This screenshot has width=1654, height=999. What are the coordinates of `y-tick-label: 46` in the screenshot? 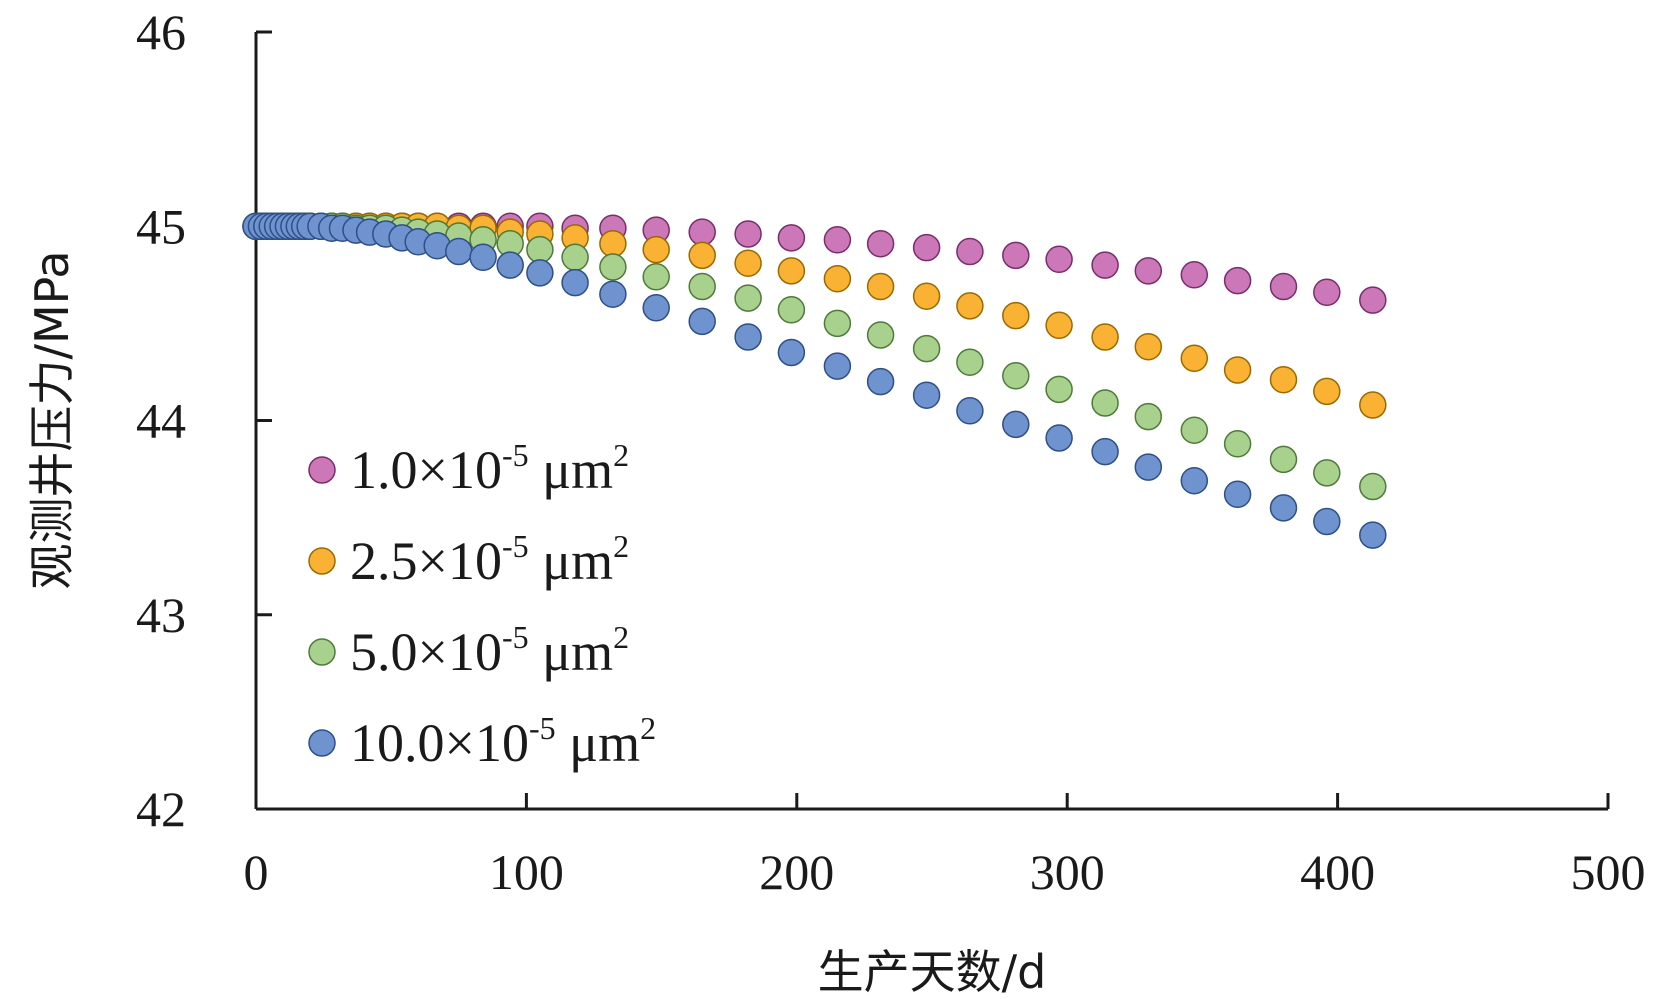 It's located at (161, 32).